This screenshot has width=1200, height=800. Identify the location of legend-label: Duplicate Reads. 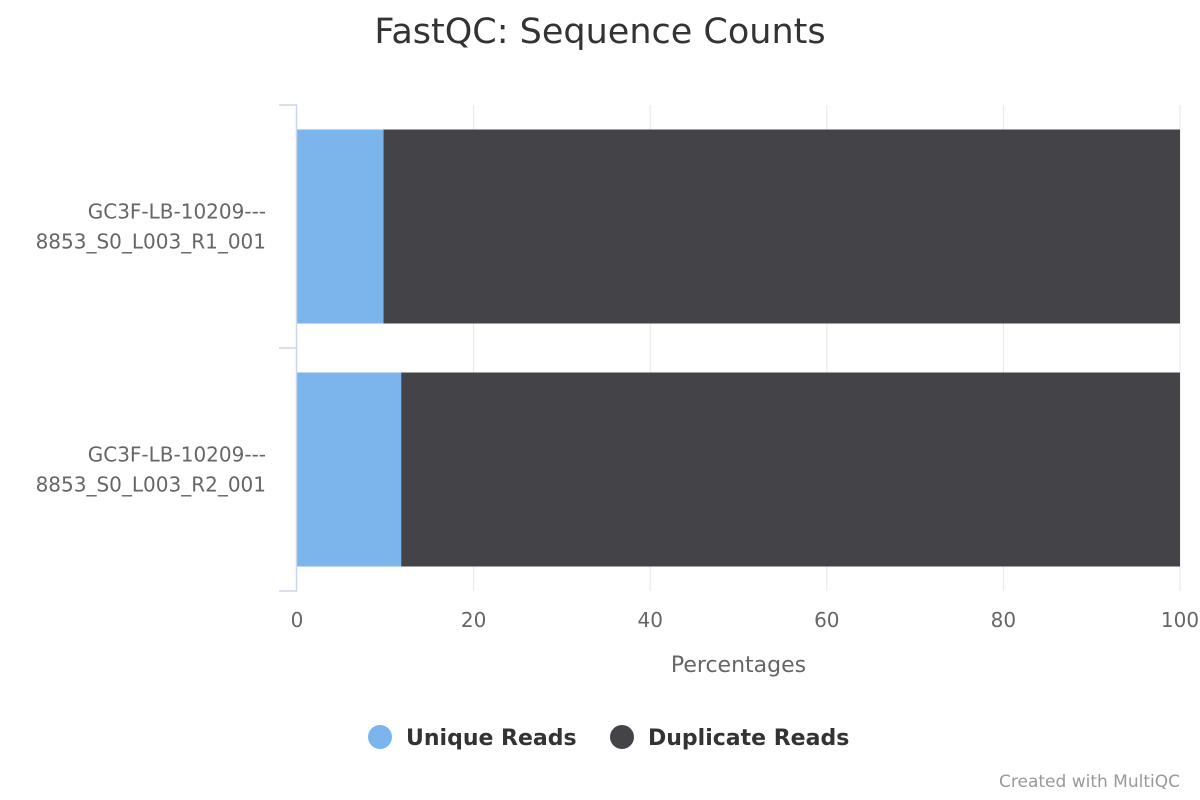
(748, 738).